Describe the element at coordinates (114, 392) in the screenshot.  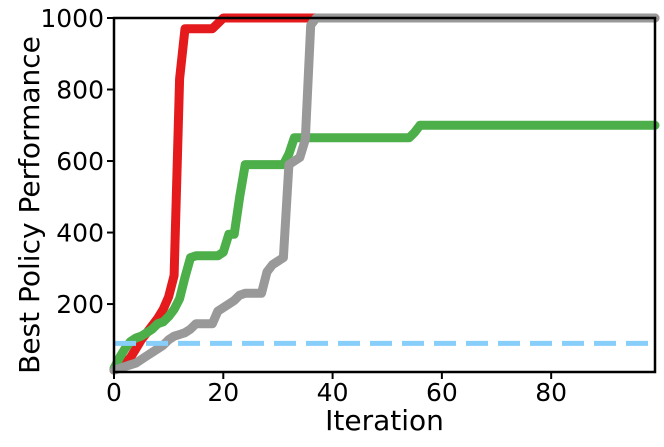
I see `x-tick-label-0: 0` at that location.